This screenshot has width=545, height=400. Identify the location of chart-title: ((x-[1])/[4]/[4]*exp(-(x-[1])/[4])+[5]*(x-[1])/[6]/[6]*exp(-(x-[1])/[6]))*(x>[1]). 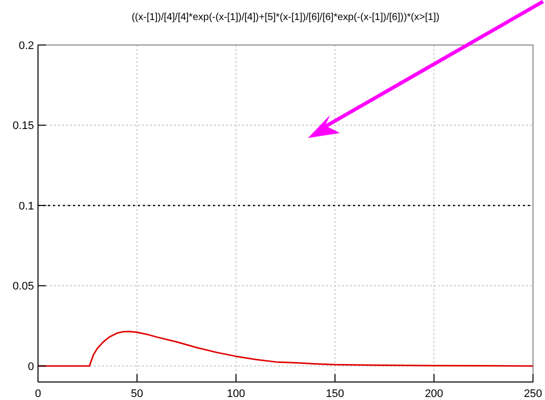
(286, 17).